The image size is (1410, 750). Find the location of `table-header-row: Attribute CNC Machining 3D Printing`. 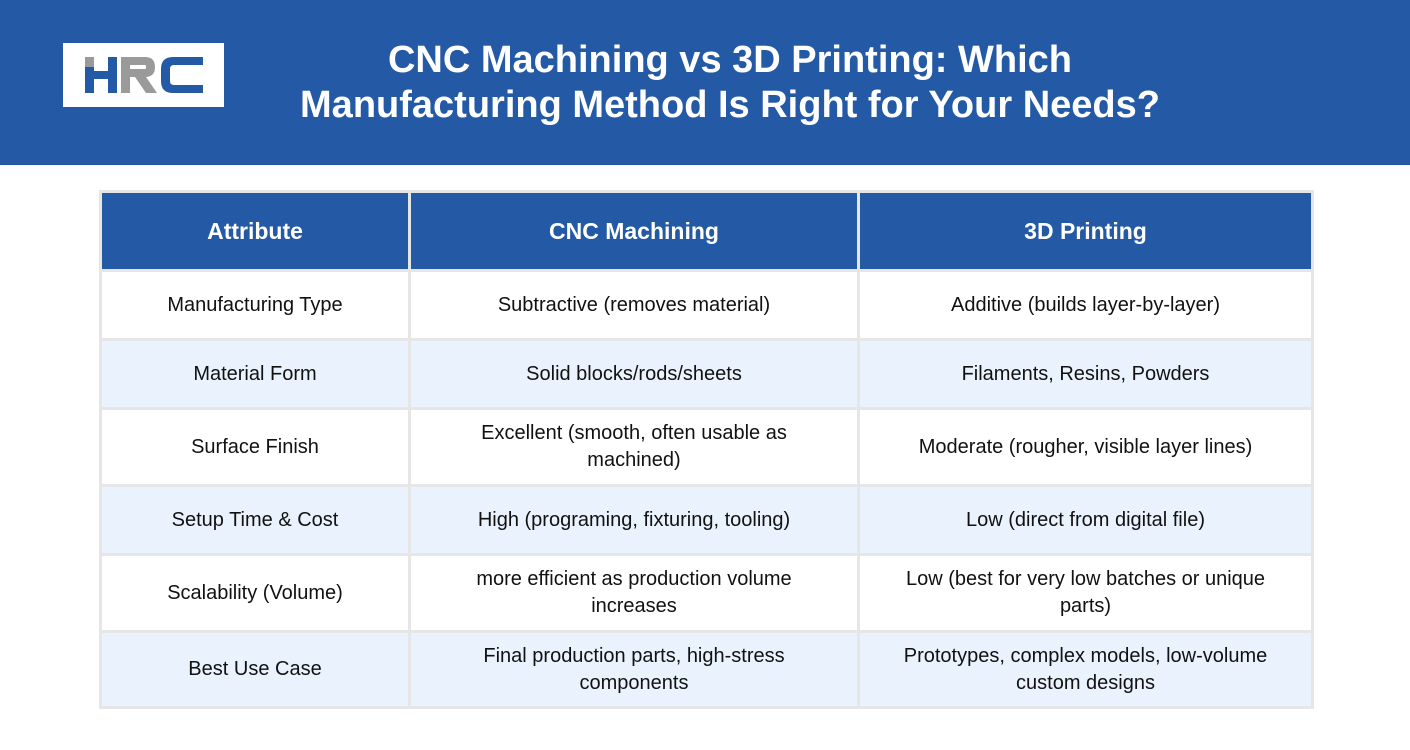

table-header-row: Attribute CNC Machining 3D Printing is located at coordinates (706, 231).